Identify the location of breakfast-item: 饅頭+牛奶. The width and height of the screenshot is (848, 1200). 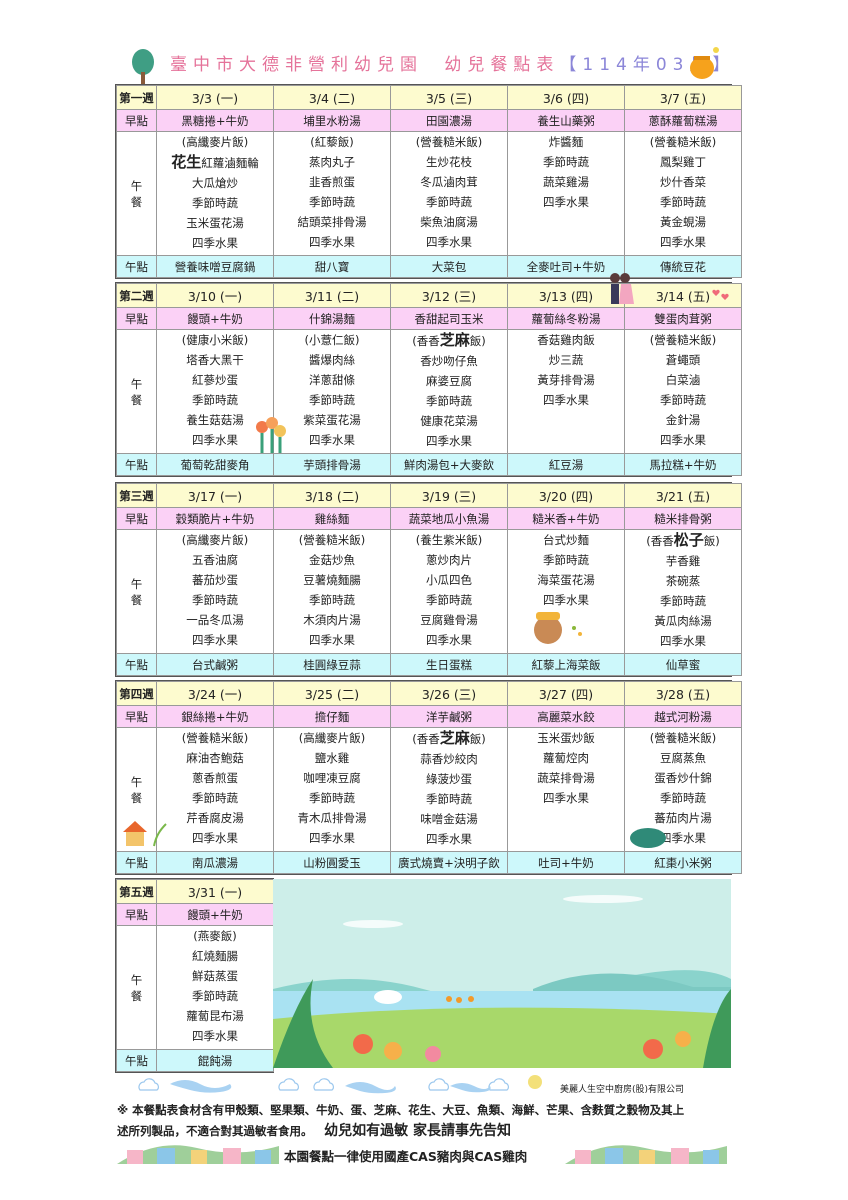
(215, 914).